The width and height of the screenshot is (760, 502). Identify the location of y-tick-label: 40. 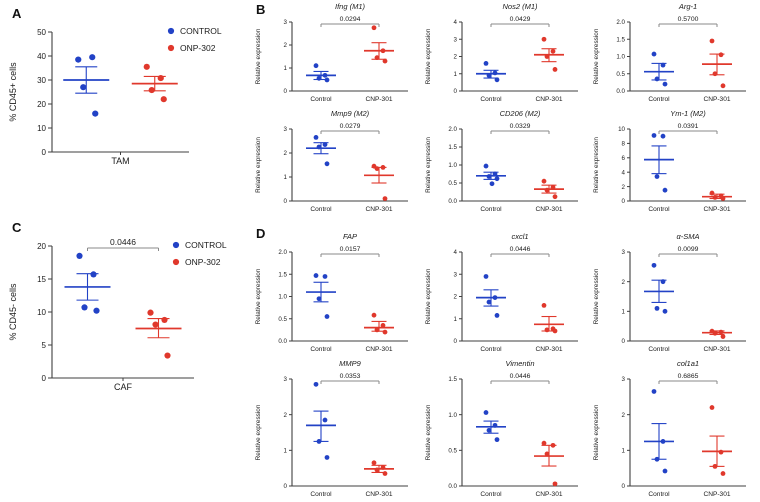
(41, 56).